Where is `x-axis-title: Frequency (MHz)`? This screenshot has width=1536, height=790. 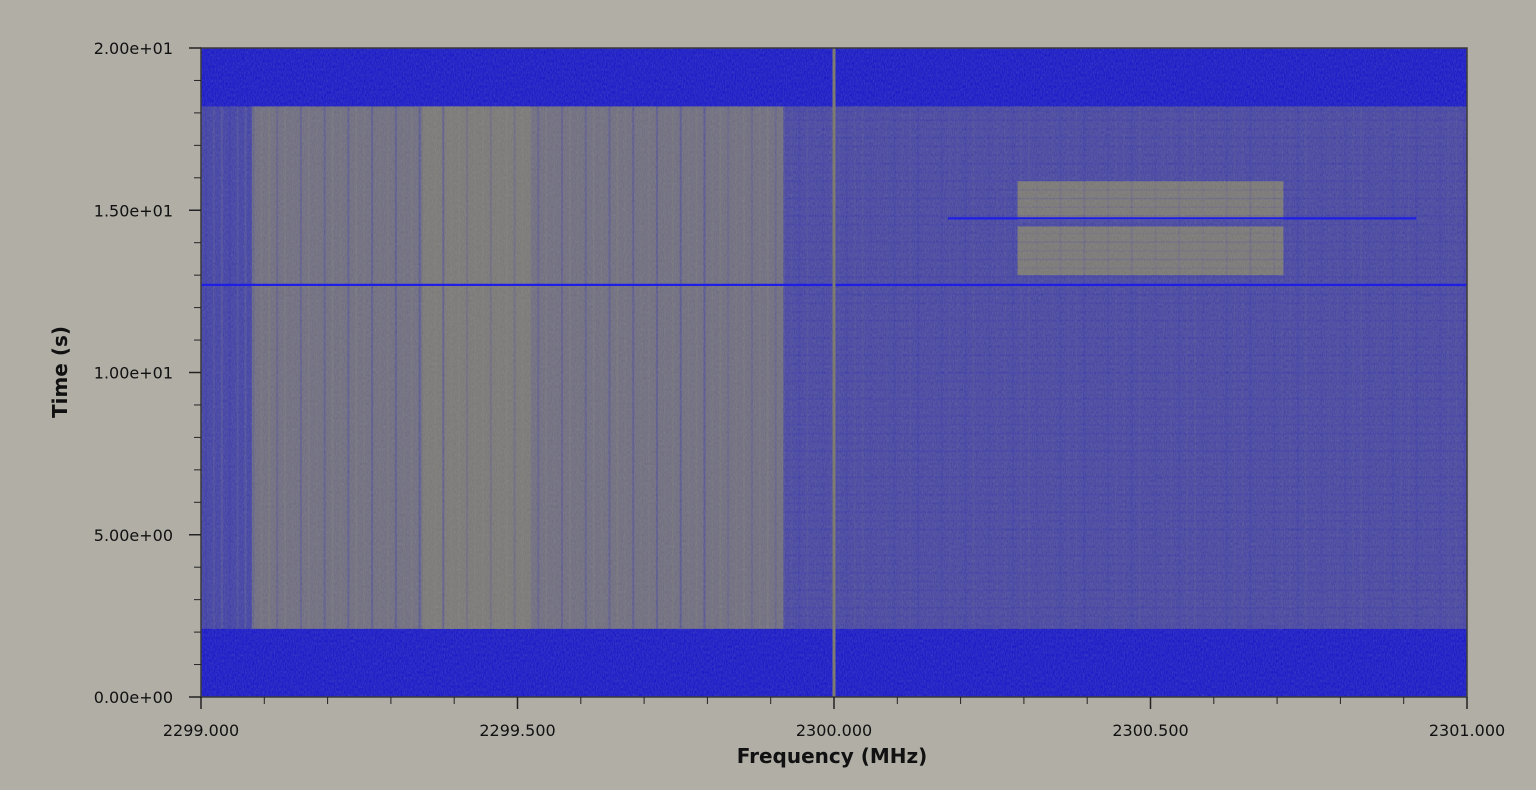 x-axis-title: Frequency (MHz) is located at coordinates (832, 756).